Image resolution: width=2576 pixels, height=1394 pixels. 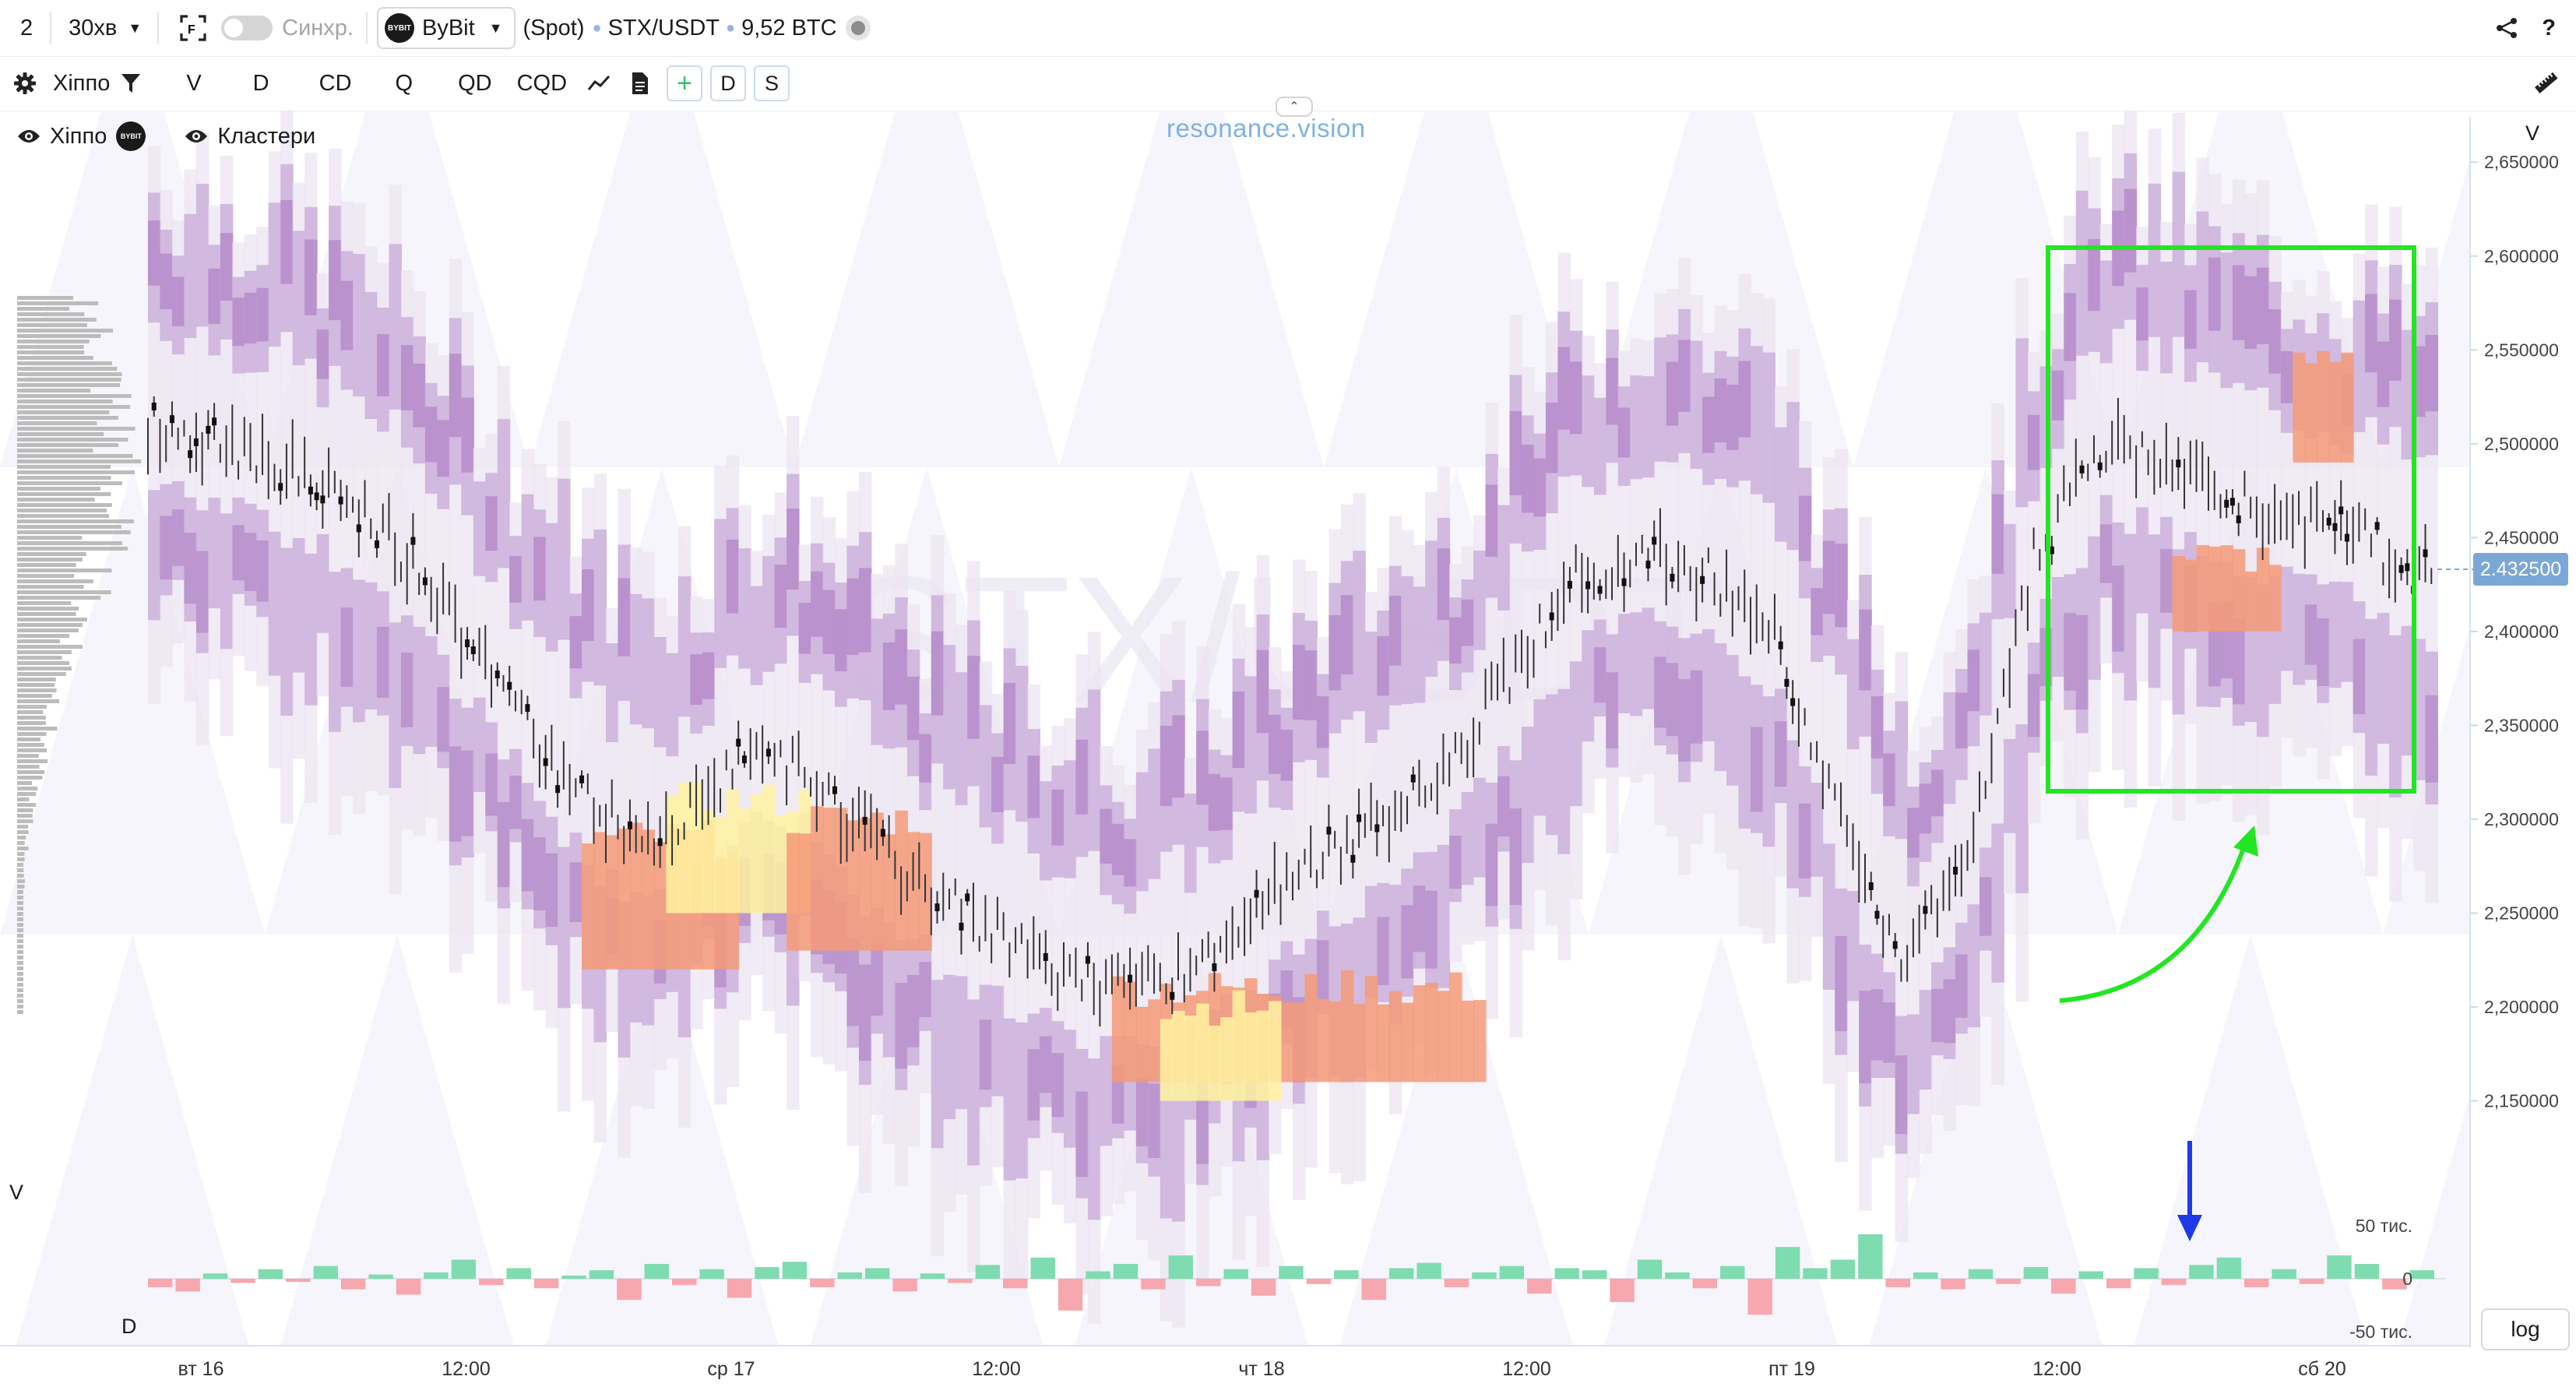 I want to click on toggle-s-button: S, so click(x=772, y=83).